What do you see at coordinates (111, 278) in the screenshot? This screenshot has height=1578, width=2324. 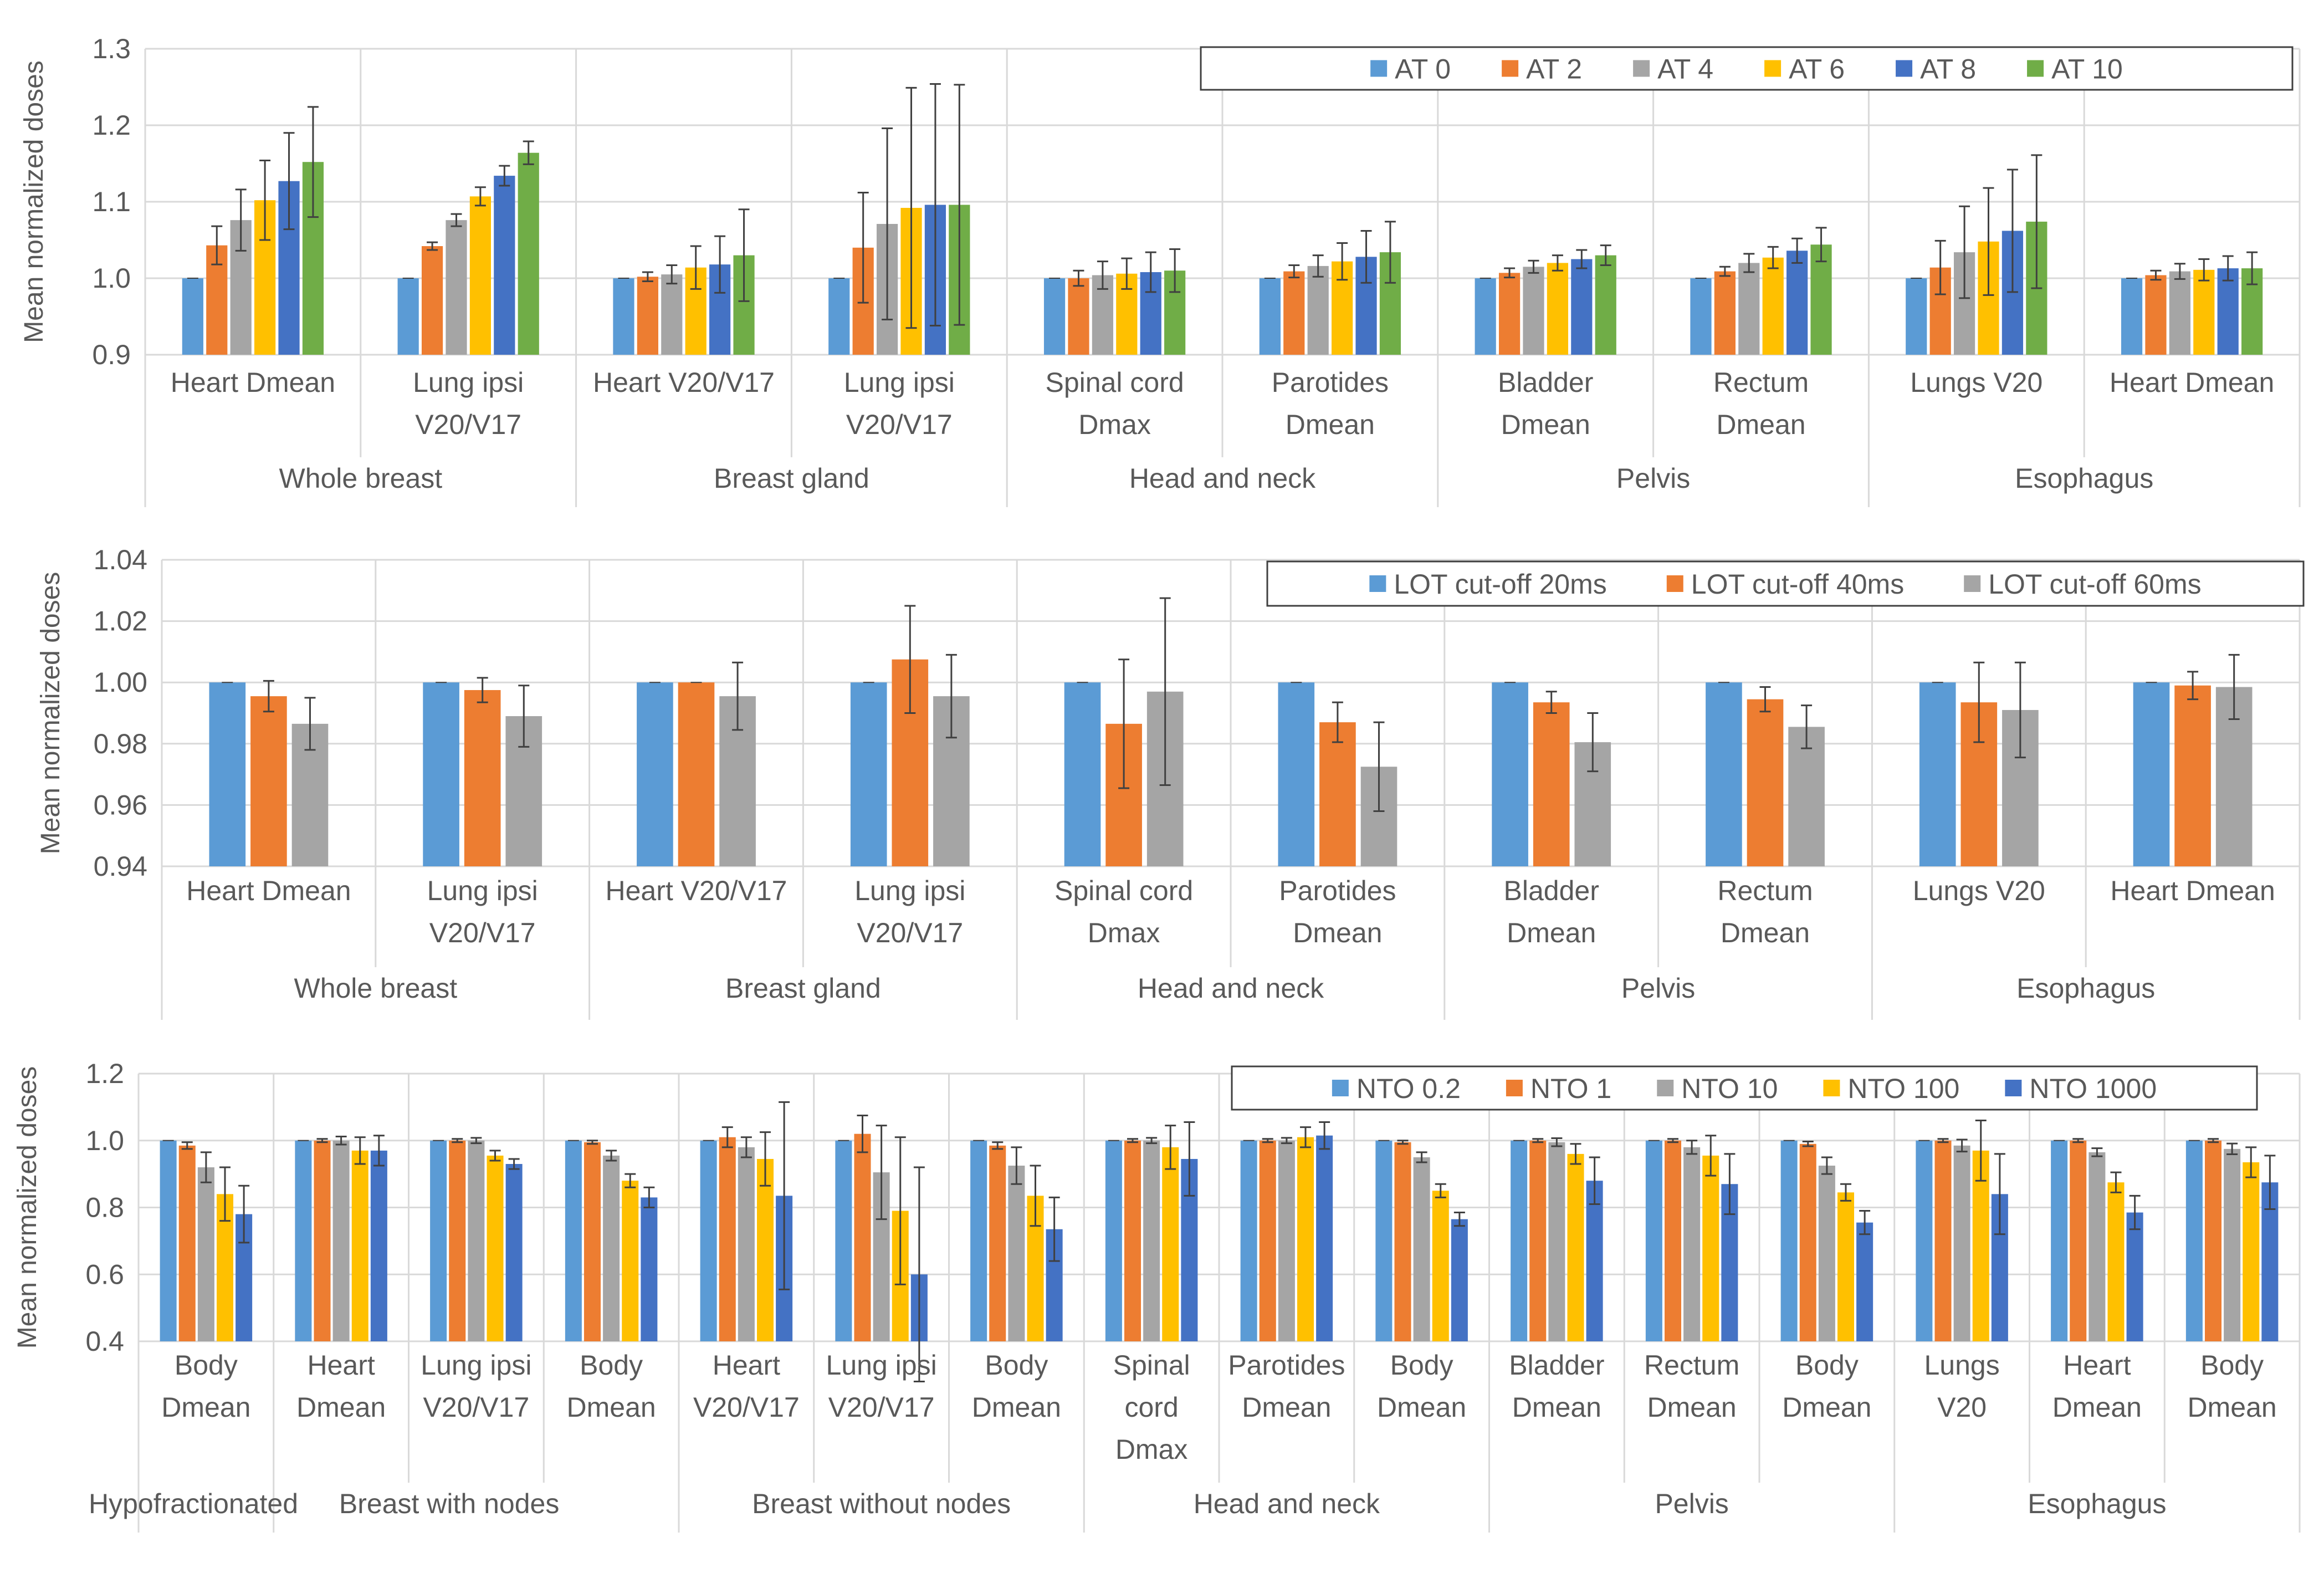 I see `y-tick-label: 1.0` at bounding box center [111, 278].